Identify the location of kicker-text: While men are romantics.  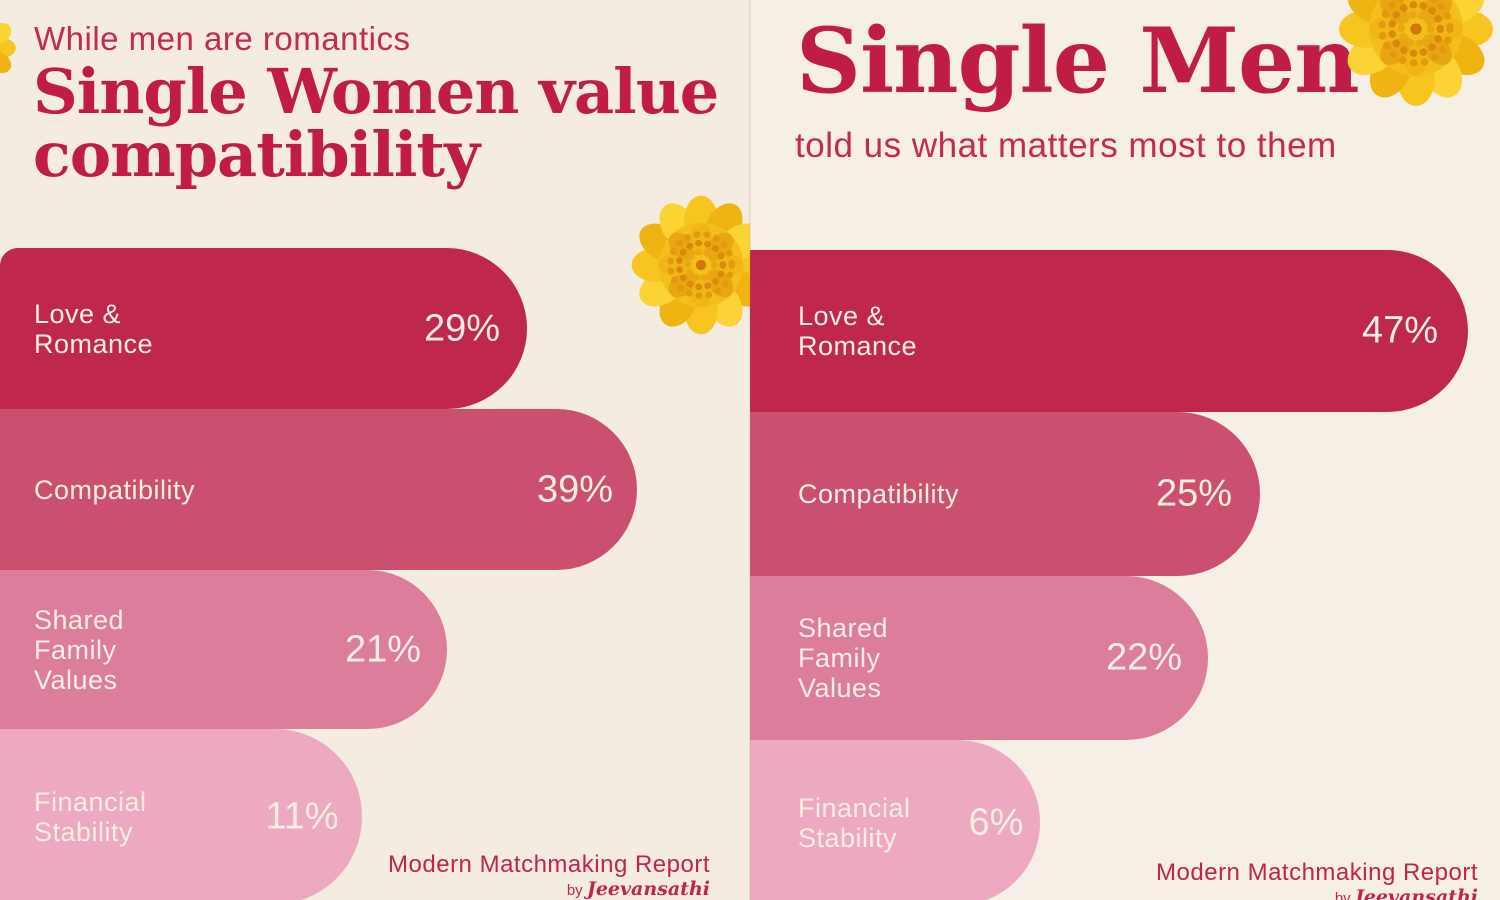
(222, 38).